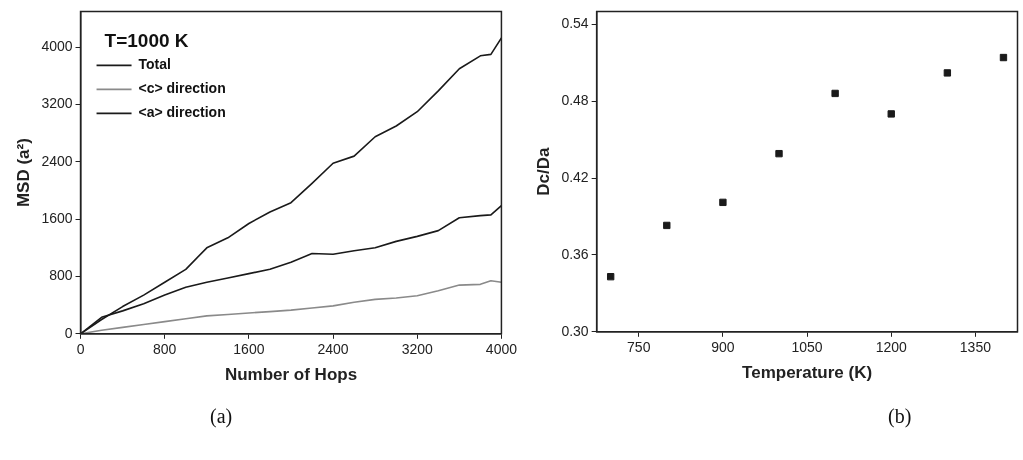 Image resolution: width=1023 pixels, height=460 pixels. What do you see at coordinates (57, 160) in the screenshot?
I see `y-tick-label: 2400` at bounding box center [57, 160].